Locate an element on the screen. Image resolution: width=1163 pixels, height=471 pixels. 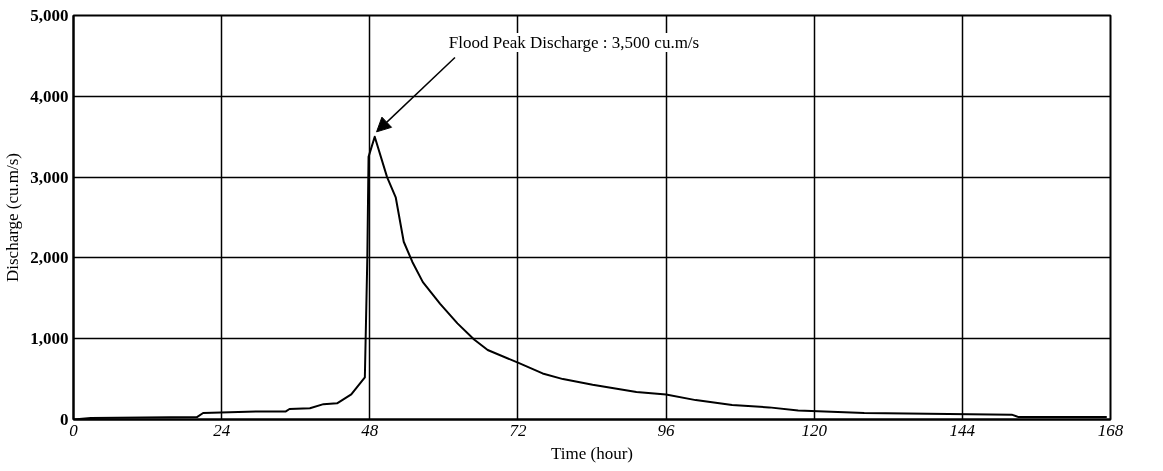
y-tick-label: 4,000 is located at coordinates (49, 96).